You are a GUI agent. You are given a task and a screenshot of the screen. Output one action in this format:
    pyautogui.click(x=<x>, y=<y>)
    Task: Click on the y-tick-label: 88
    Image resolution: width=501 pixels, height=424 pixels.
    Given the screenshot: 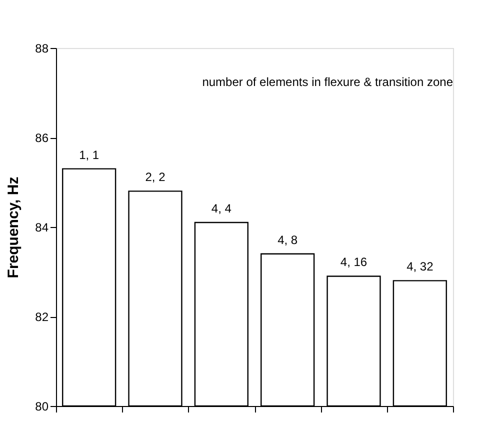 What is the action you would take?
    pyautogui.click(x=42, y=49)
    